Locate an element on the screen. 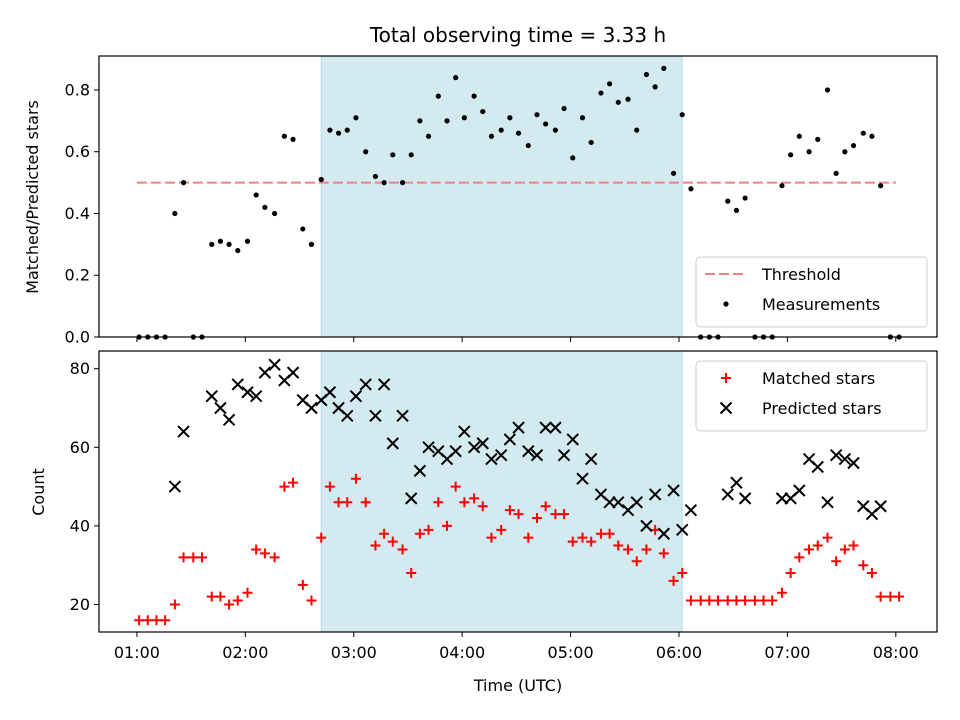  x-axis-label: Time (UTC) is located at coordinates (517, 685).